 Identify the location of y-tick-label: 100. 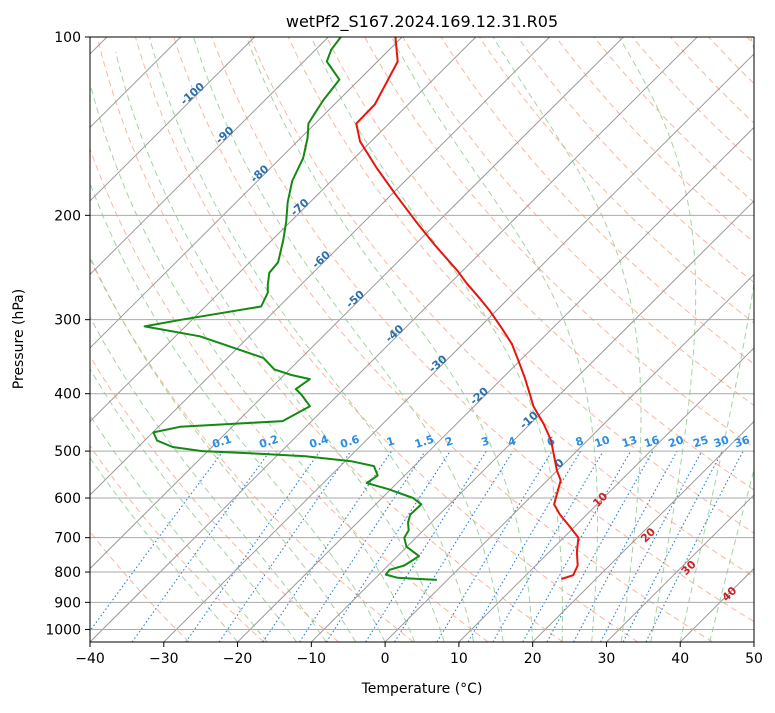
(67, 38).